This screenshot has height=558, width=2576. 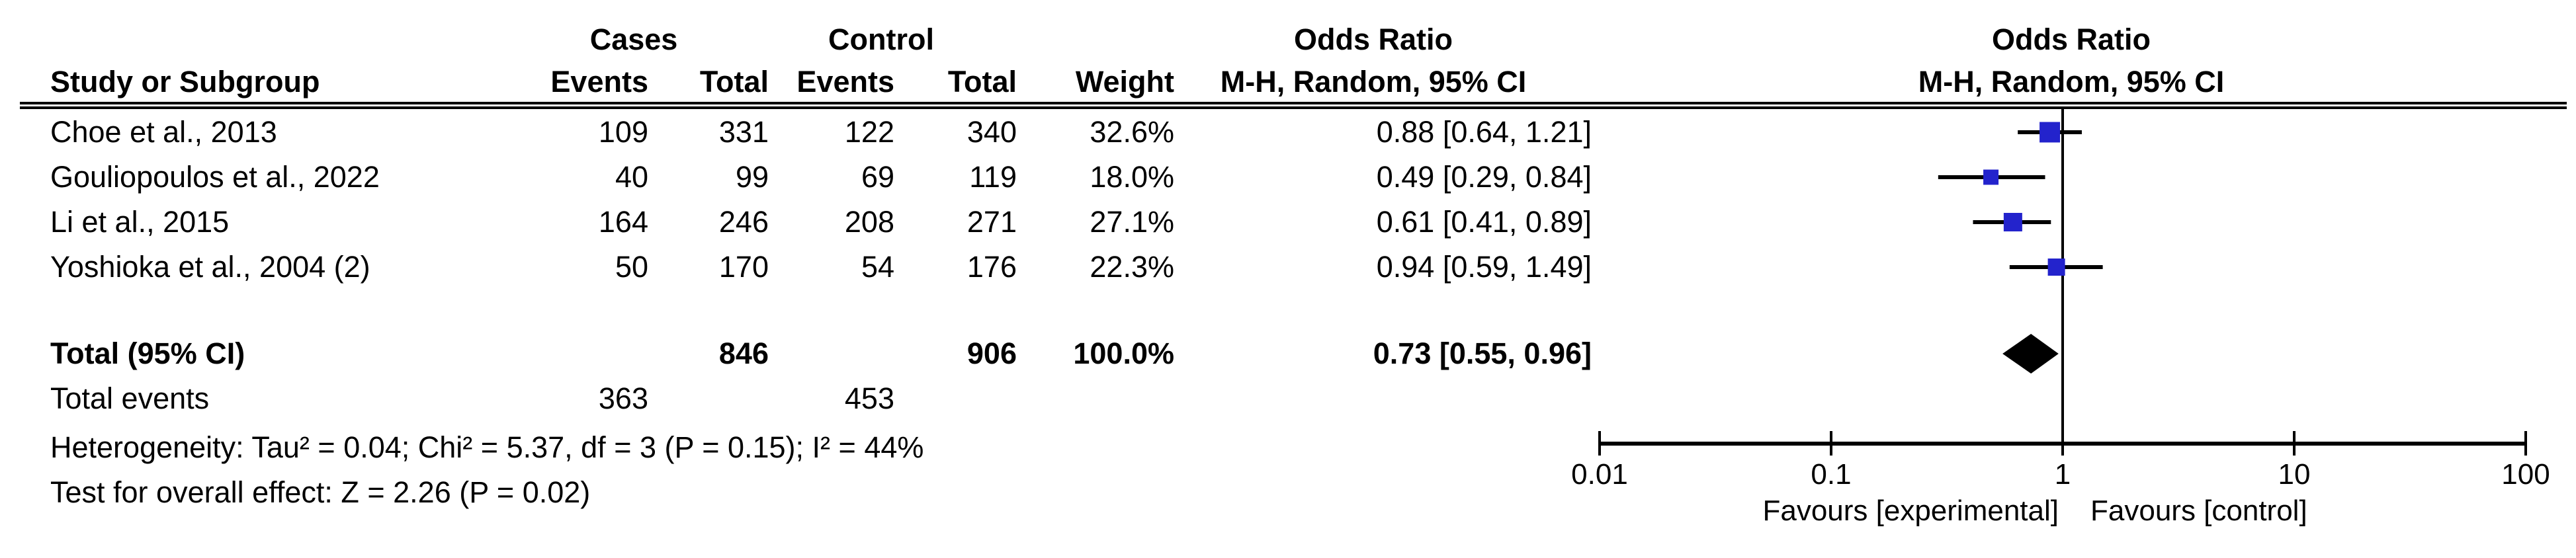 What do you see at coordinates (2071, 82) in the screenshot?
I see `header-method-right: M-H, Random, 95% CI` at bounding box center [2071, 82].